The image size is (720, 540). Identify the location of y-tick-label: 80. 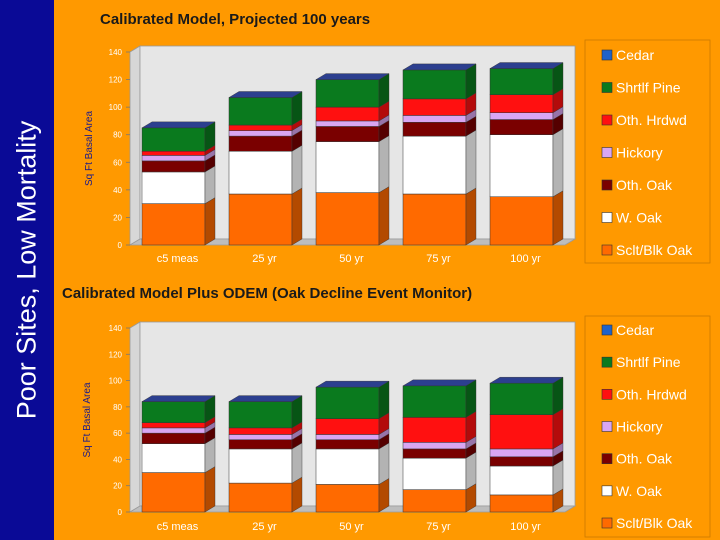
(117, 407).